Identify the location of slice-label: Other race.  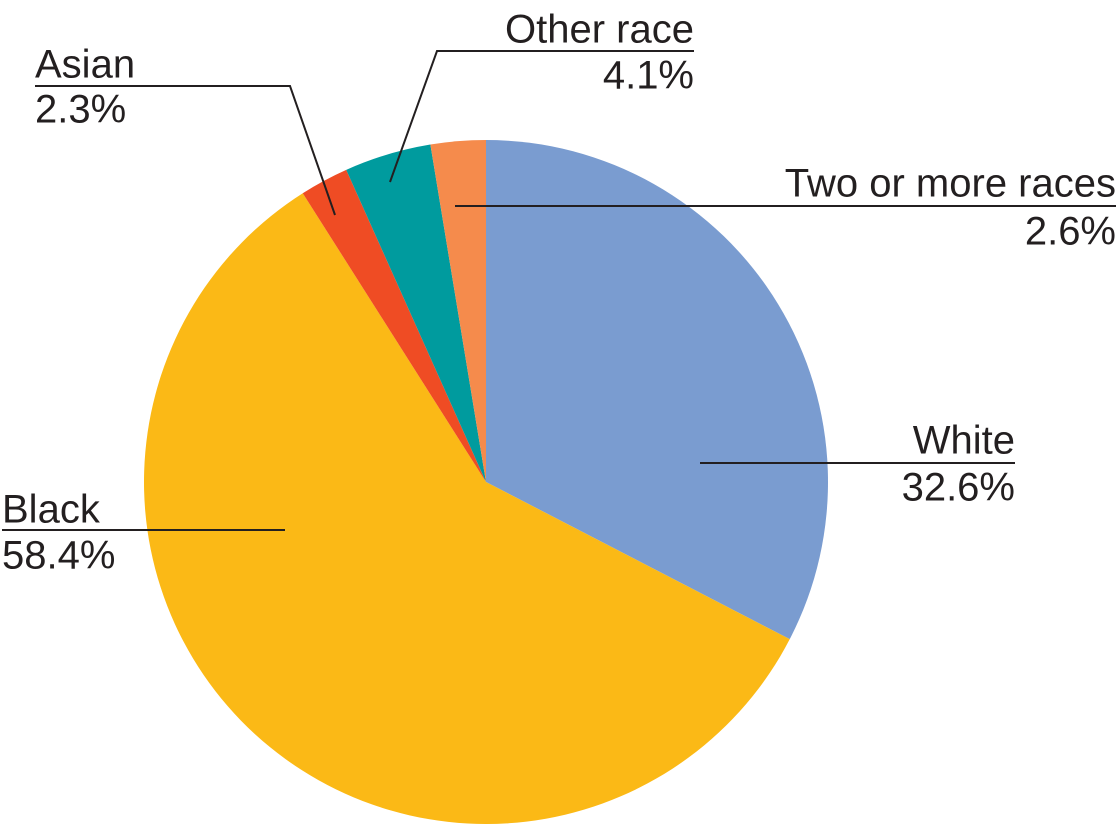
(599, 30).